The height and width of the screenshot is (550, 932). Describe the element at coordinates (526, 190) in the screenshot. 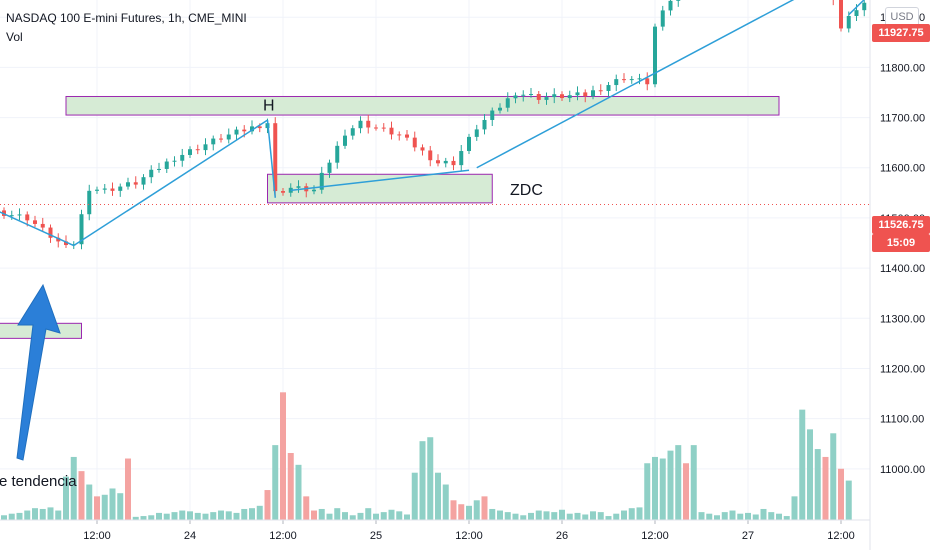

I see `zone-zdc-label: ZDC` at that location.